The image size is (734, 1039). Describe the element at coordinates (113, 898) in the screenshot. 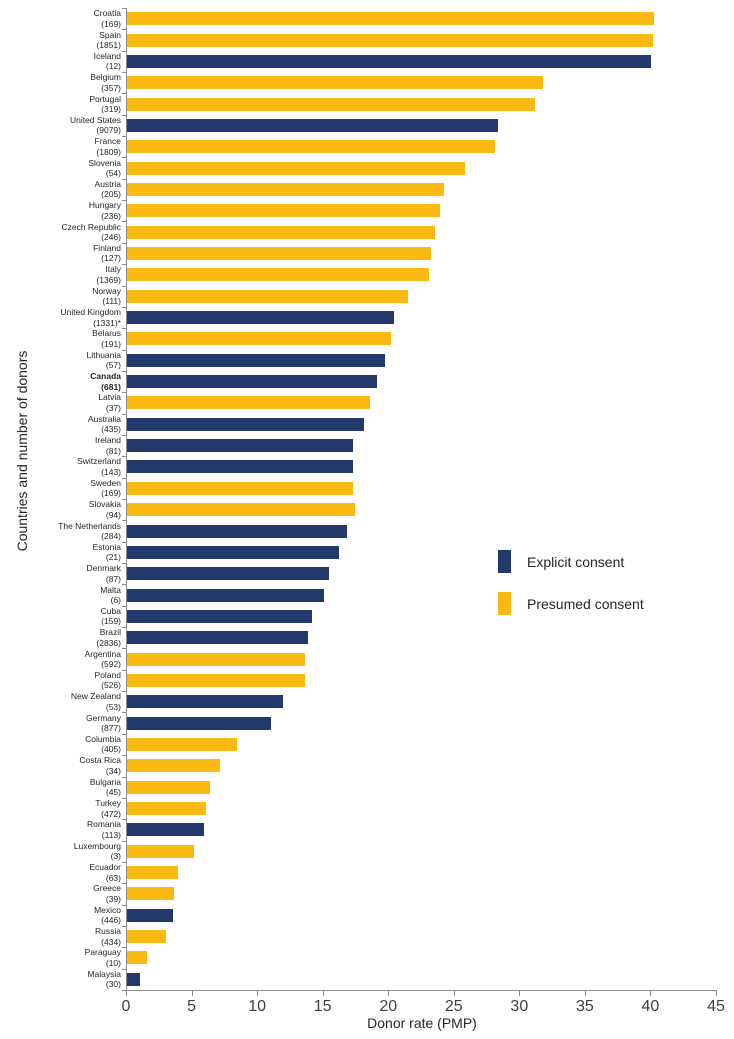

I see `donor-count: (39)` at that location.